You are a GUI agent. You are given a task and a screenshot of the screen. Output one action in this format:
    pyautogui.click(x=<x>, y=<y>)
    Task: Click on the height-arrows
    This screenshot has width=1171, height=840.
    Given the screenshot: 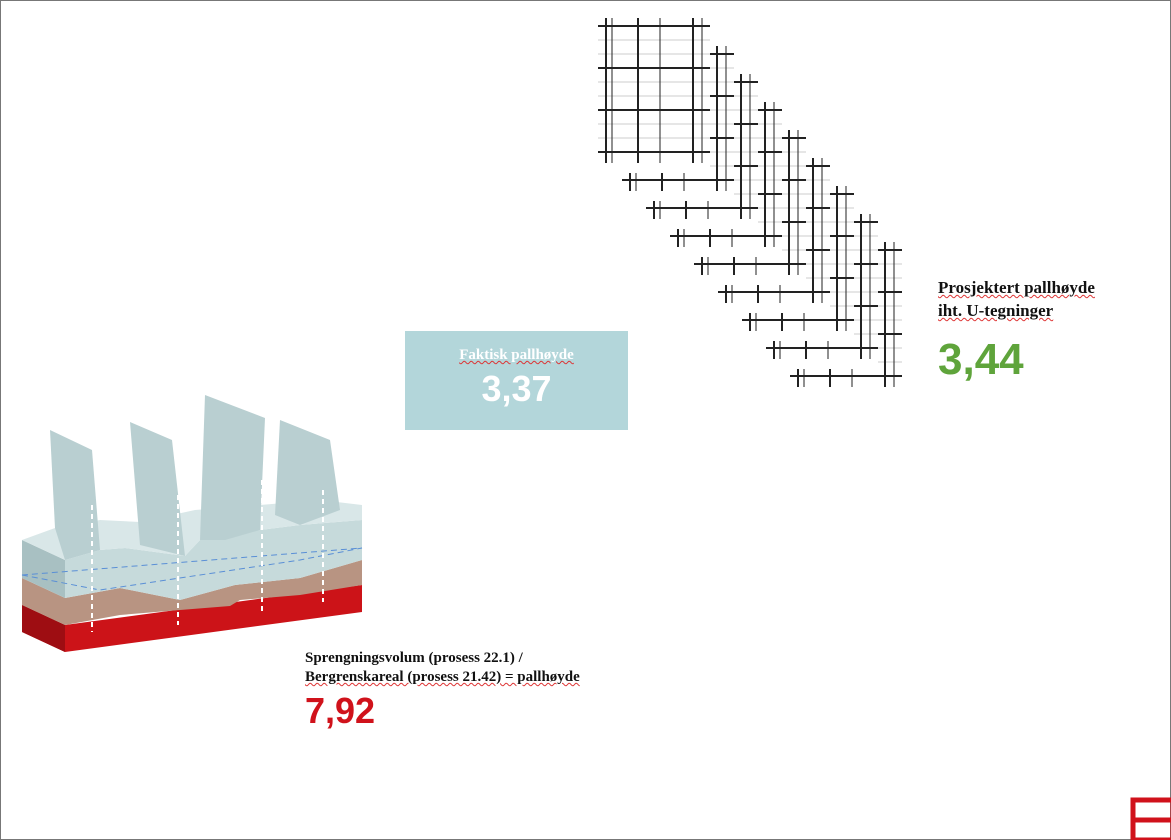 What is the action you would take?
    pyautogui.click(x=207, y=556)
    